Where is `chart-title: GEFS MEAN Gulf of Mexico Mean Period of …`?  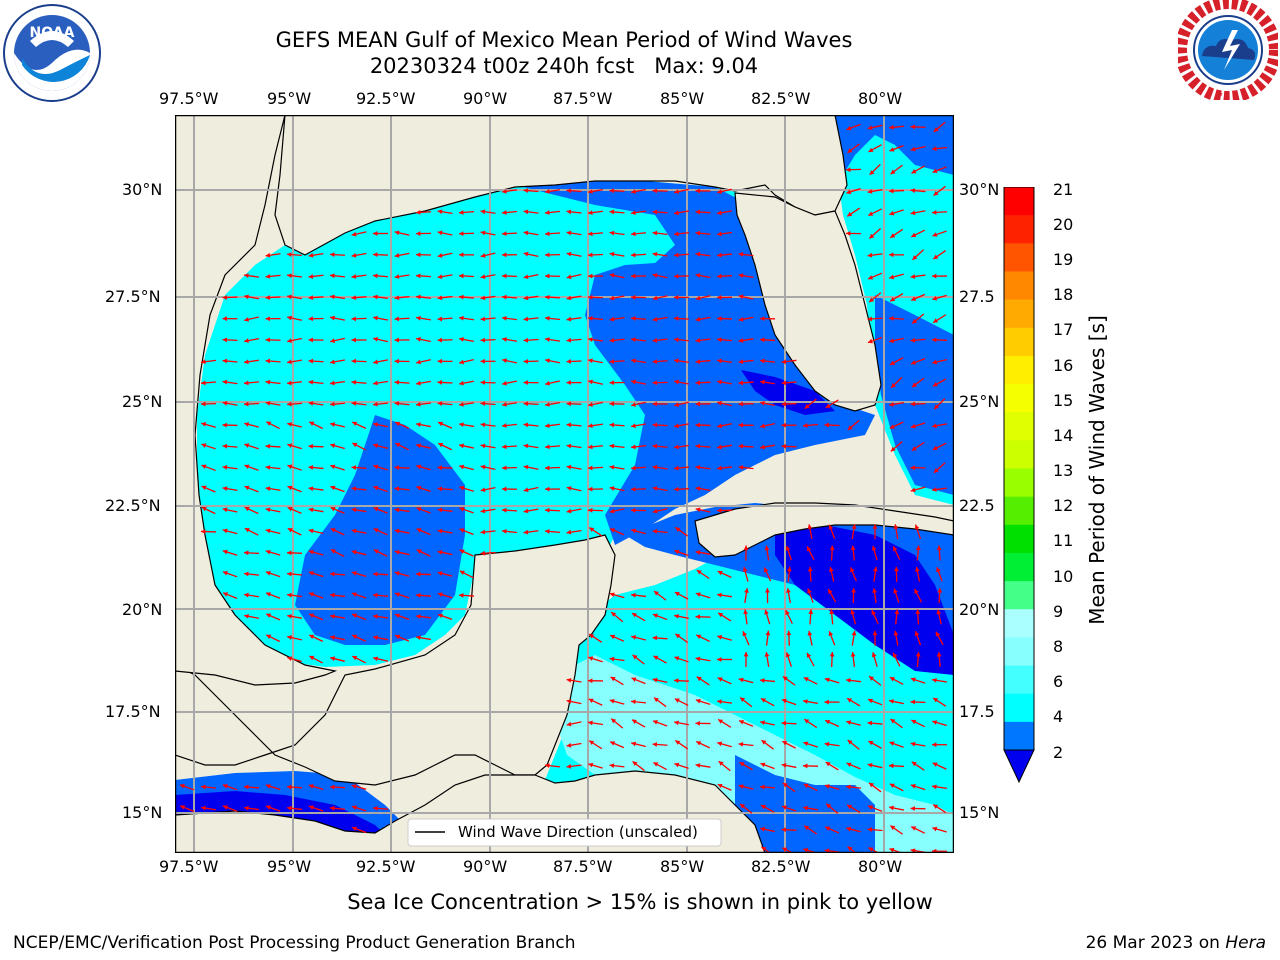 chart-title: GEFS MEAN Gulf of Mexico Mean Period of … is located at coordinates (564, 53).